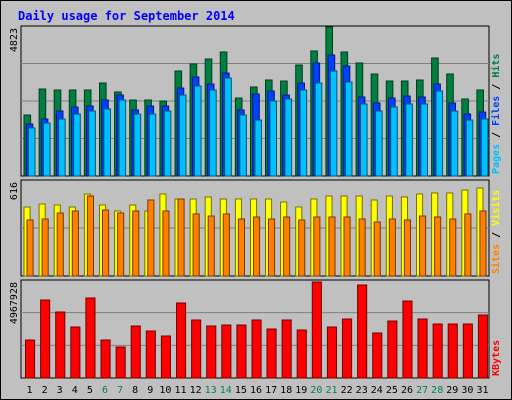  Describe the element at coordinates (496, 208) in the screenshot. I see `legend-entry-visits: Visits` at that location.